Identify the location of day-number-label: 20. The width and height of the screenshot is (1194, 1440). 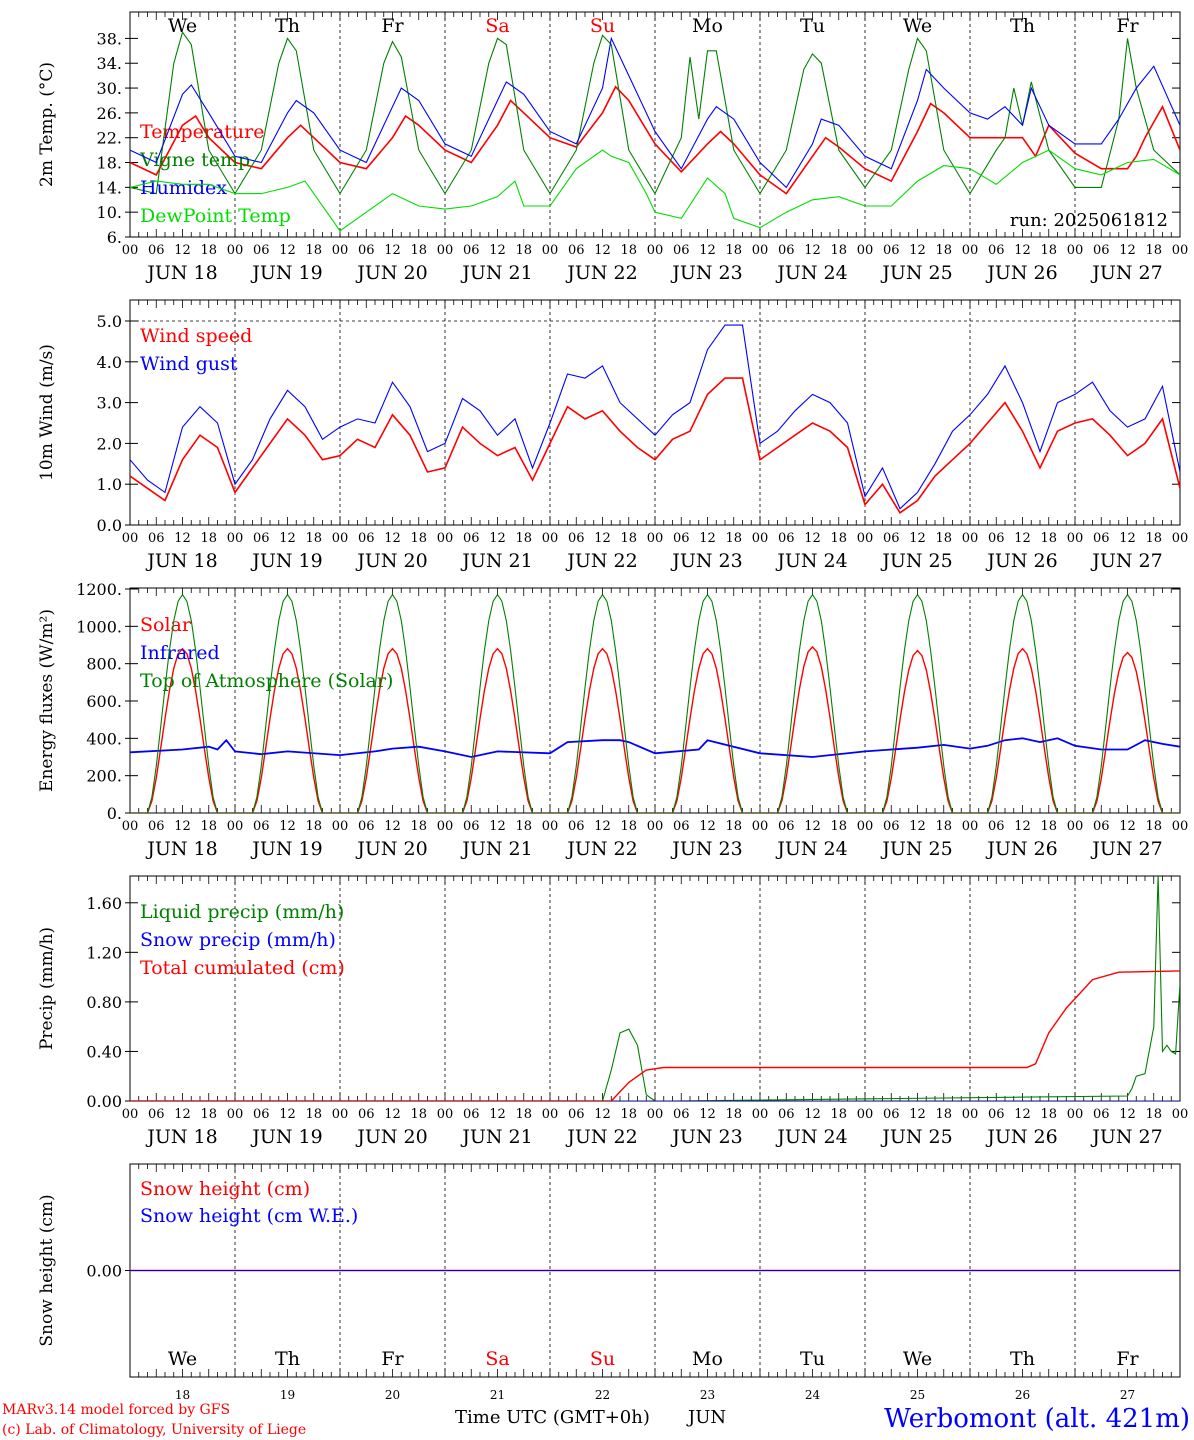
(392, 1395).